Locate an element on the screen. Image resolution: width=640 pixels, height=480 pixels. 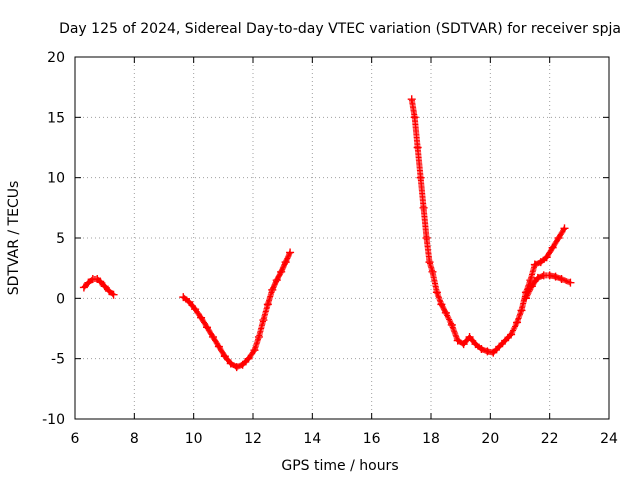
y-tick-label: 15 is located at coordinates (56, 118).